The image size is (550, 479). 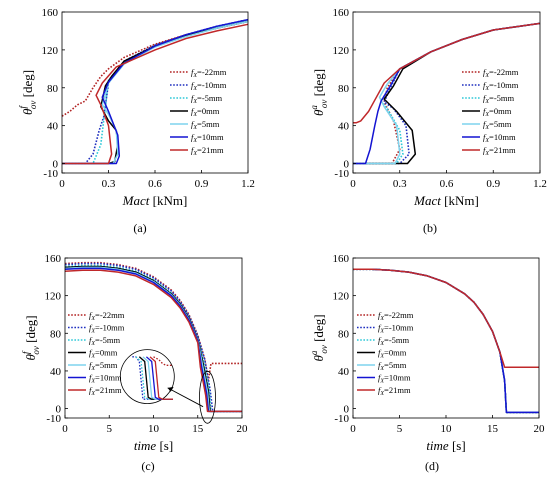 I want to click on x-tick-label-a-3: 0.9, so click(x=202, y=184).